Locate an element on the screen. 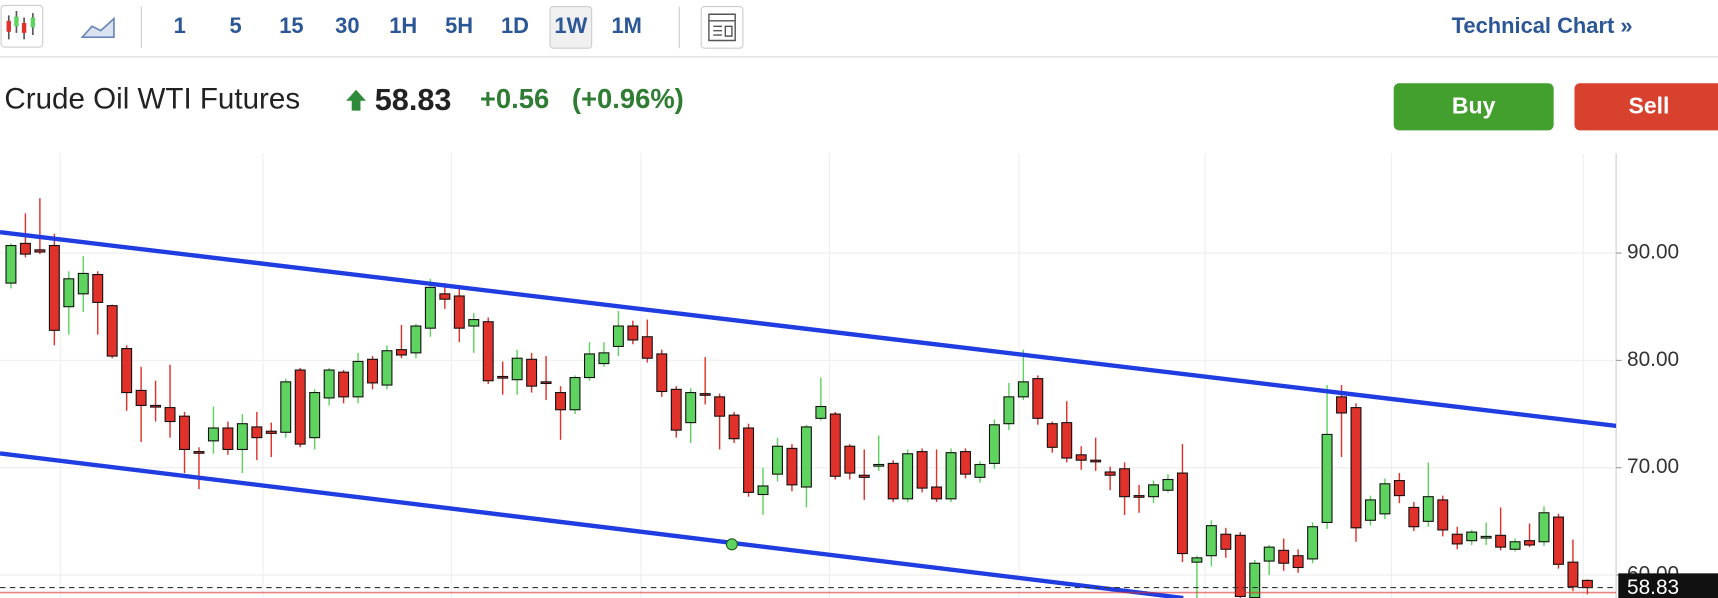 This screenshot has height=598, width=1718. buy-label: Buy is located at coordinates (1474, 105).